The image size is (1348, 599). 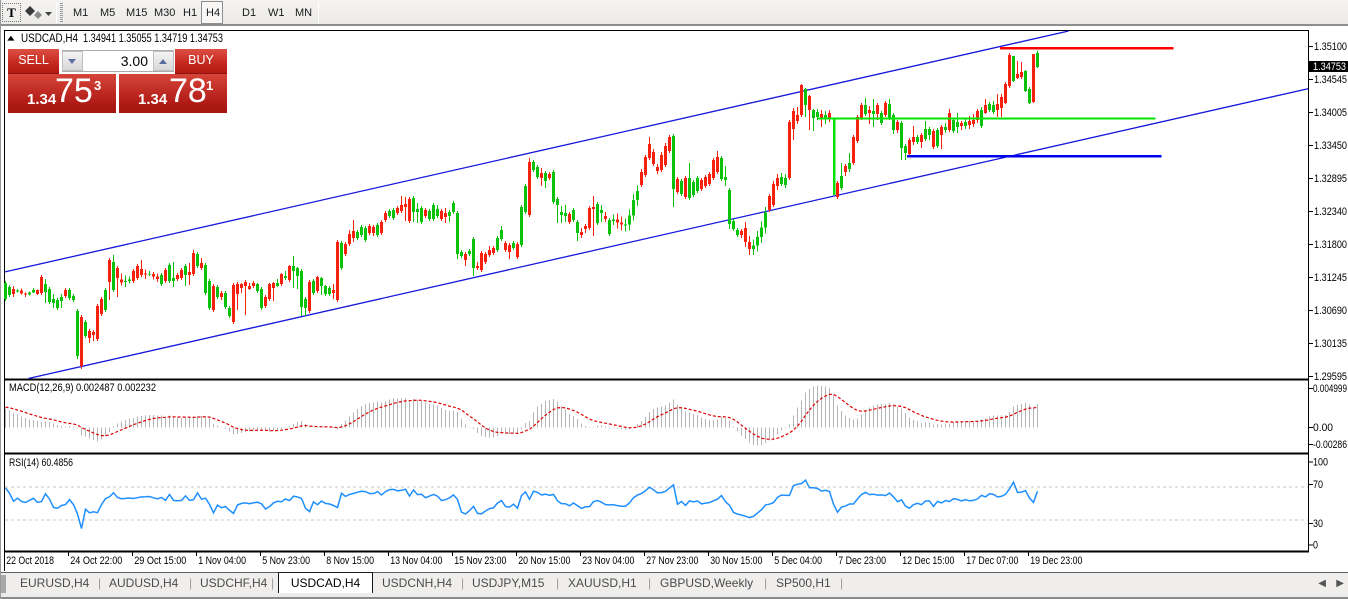 I want to click on svg-text: 1.34005, so click(x=1330, y=113).